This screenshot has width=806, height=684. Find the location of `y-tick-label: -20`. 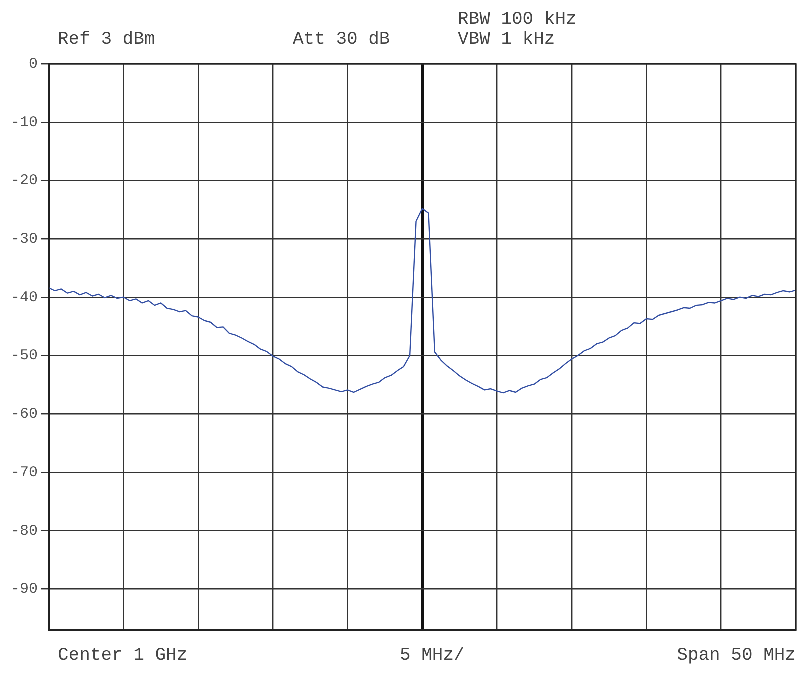

y-tick-label: -20 is located at coordinates (24, 181).